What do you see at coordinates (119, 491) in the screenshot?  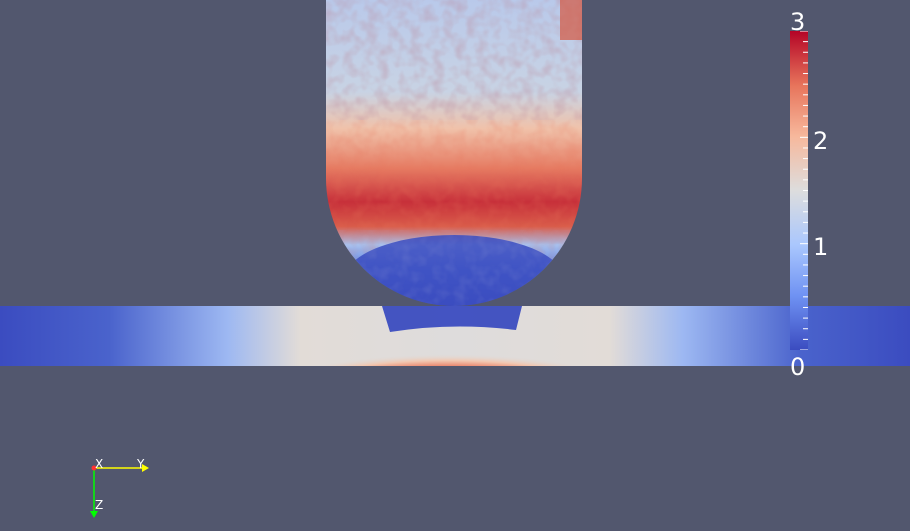 I see `orientation-axes` at bounding box center [119, 491].